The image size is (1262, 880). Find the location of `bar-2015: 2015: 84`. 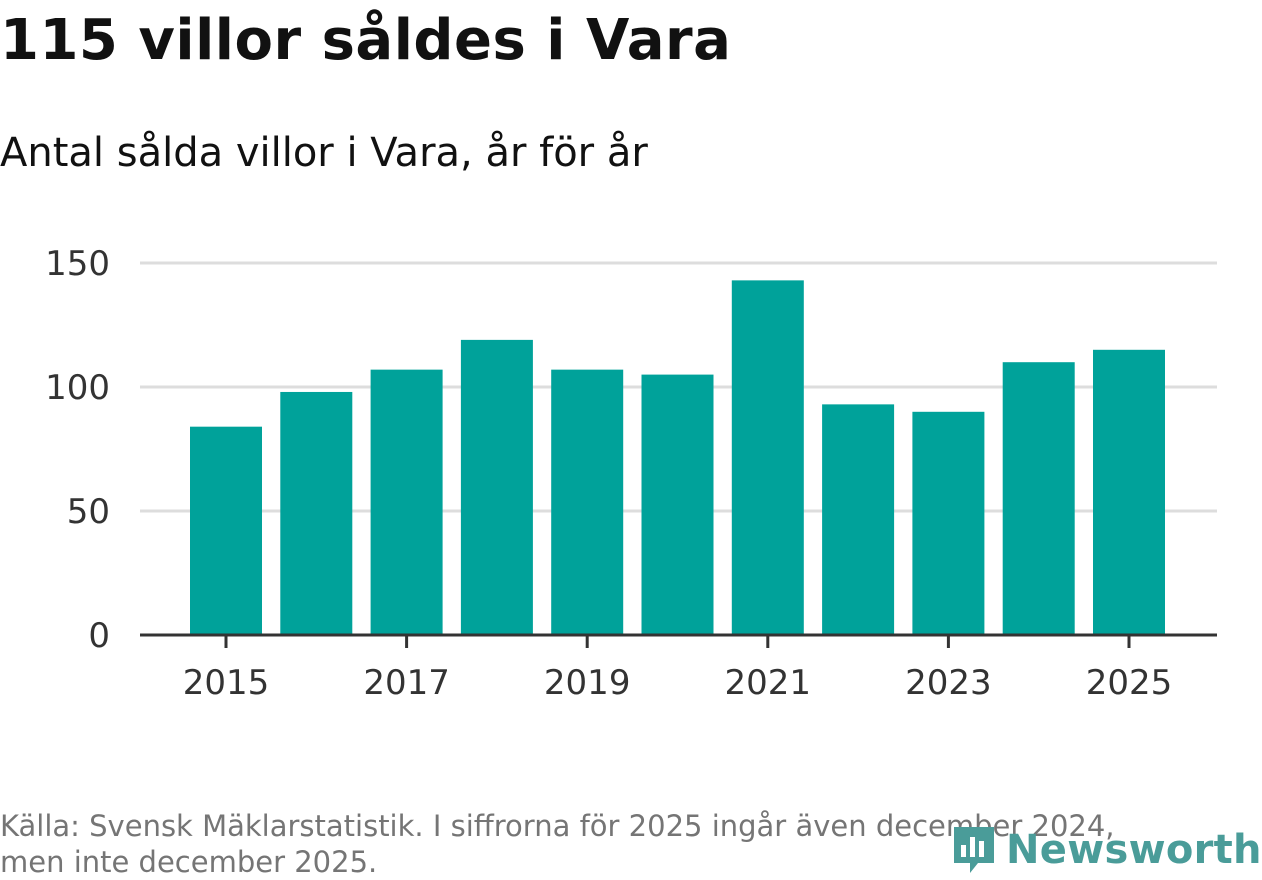

bar-2015: 2015: 84 is located at coordinates (226, 530).